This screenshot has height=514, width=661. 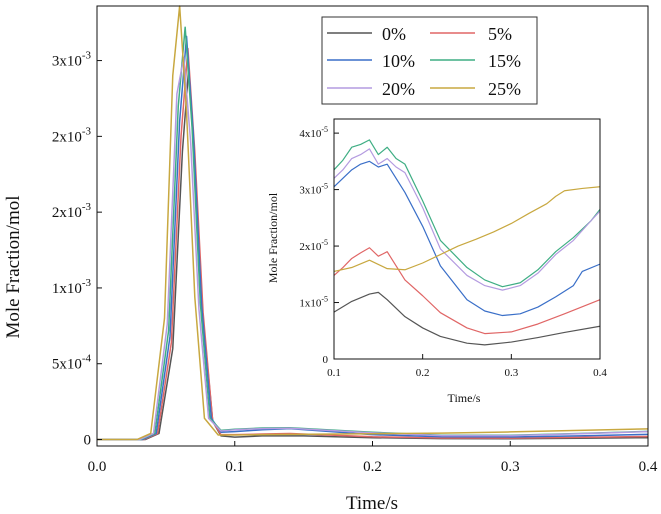 I want to click on main-x-tick-label: 0.2, so click(x=372, y=467).